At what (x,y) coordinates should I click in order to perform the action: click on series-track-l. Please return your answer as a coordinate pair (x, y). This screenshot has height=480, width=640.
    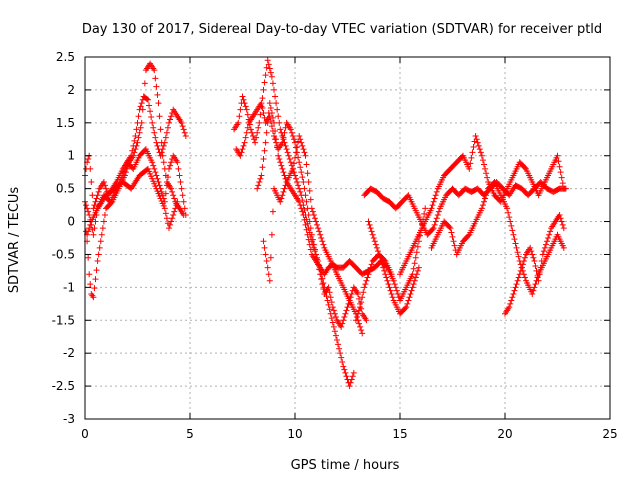
    Looking at the image, I should click on (534, 264).